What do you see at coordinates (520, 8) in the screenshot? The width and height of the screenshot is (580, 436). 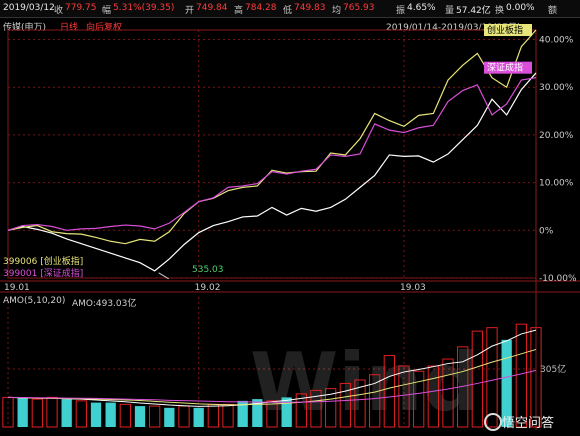 I see `turnover-value: 0.00%` at bounding box center [520, 8].